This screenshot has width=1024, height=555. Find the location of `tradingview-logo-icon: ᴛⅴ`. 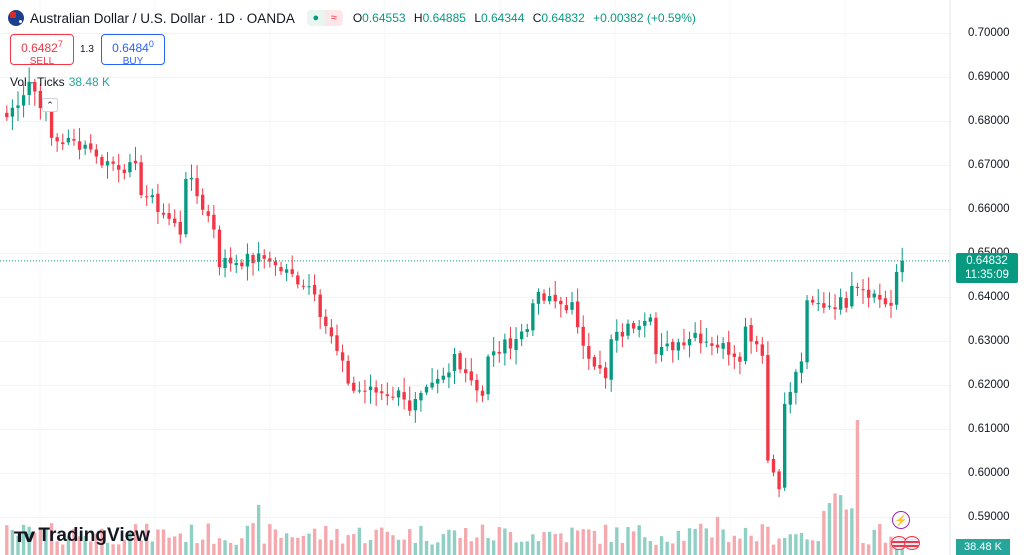

tradingview-logo-icon: ᴛⅴ is located at coordinates (24, 536).